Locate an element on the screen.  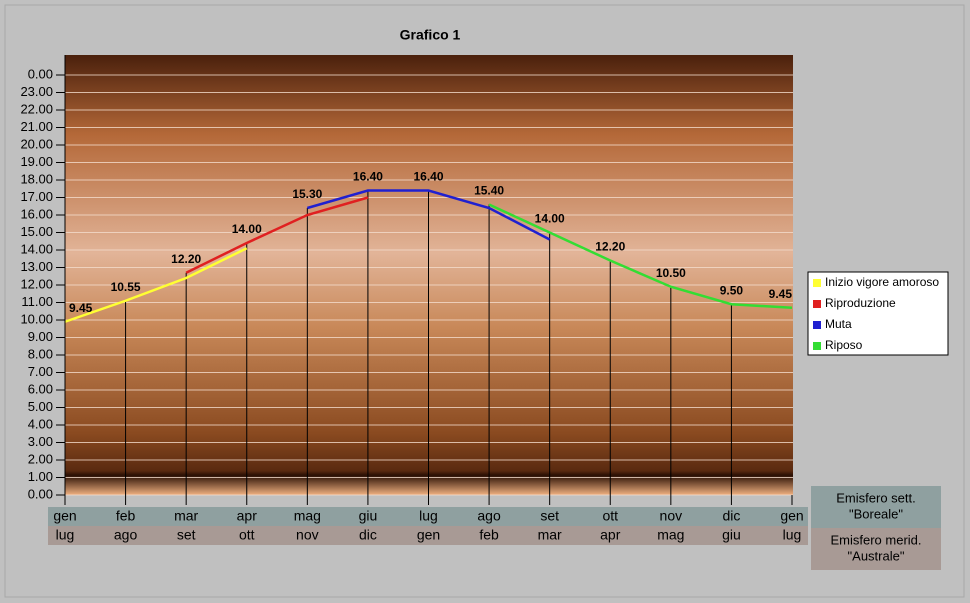
legend-label: Inizio vigore amoroso is located at coordinates (882, 282).